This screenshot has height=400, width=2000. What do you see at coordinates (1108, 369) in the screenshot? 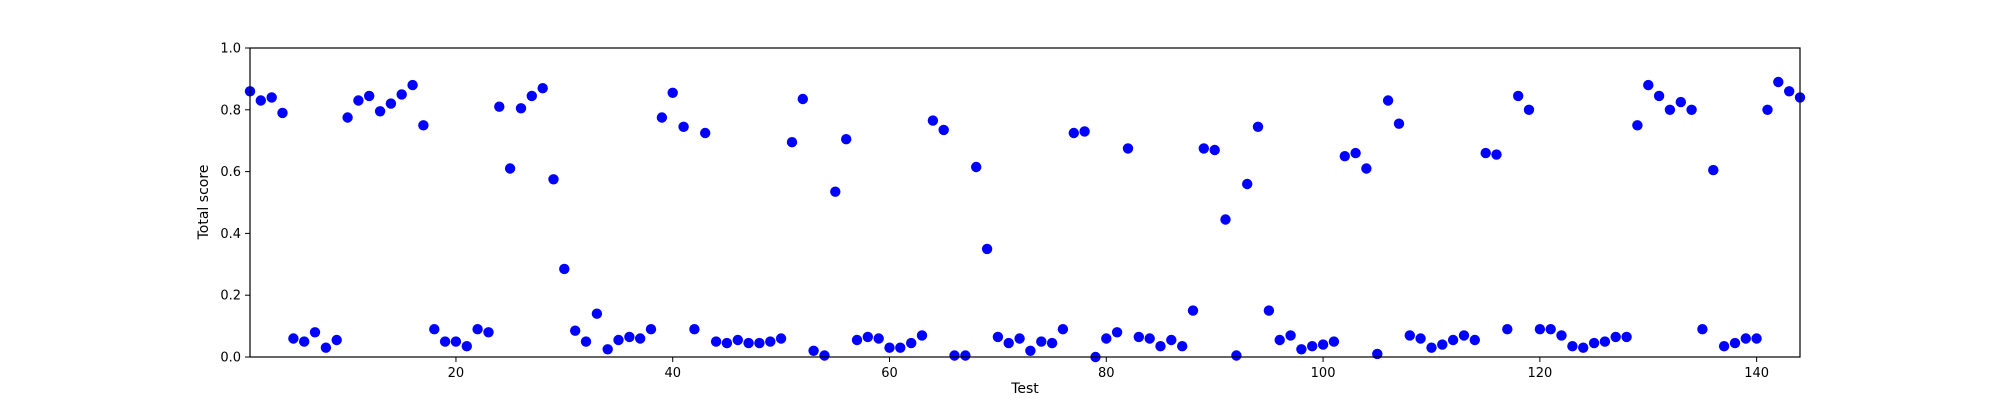
I see `x-axis-ticks: 20 40 60 80 100 120 140` at bounding box center [1108, 369].